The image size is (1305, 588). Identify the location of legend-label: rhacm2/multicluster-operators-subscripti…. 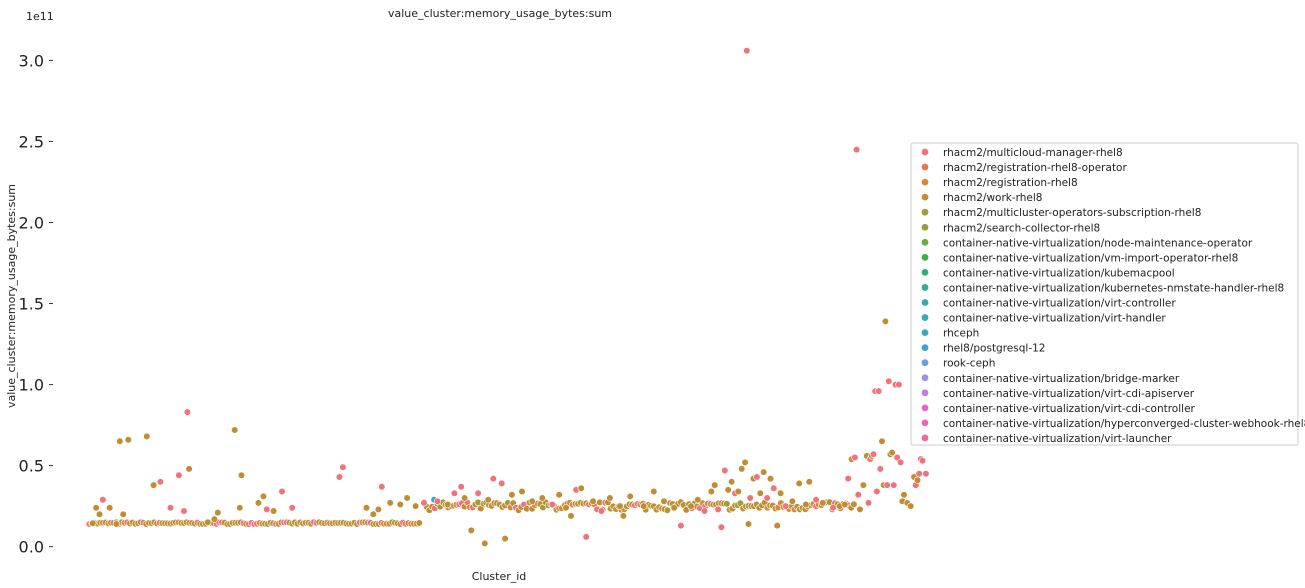
(1072, 213).